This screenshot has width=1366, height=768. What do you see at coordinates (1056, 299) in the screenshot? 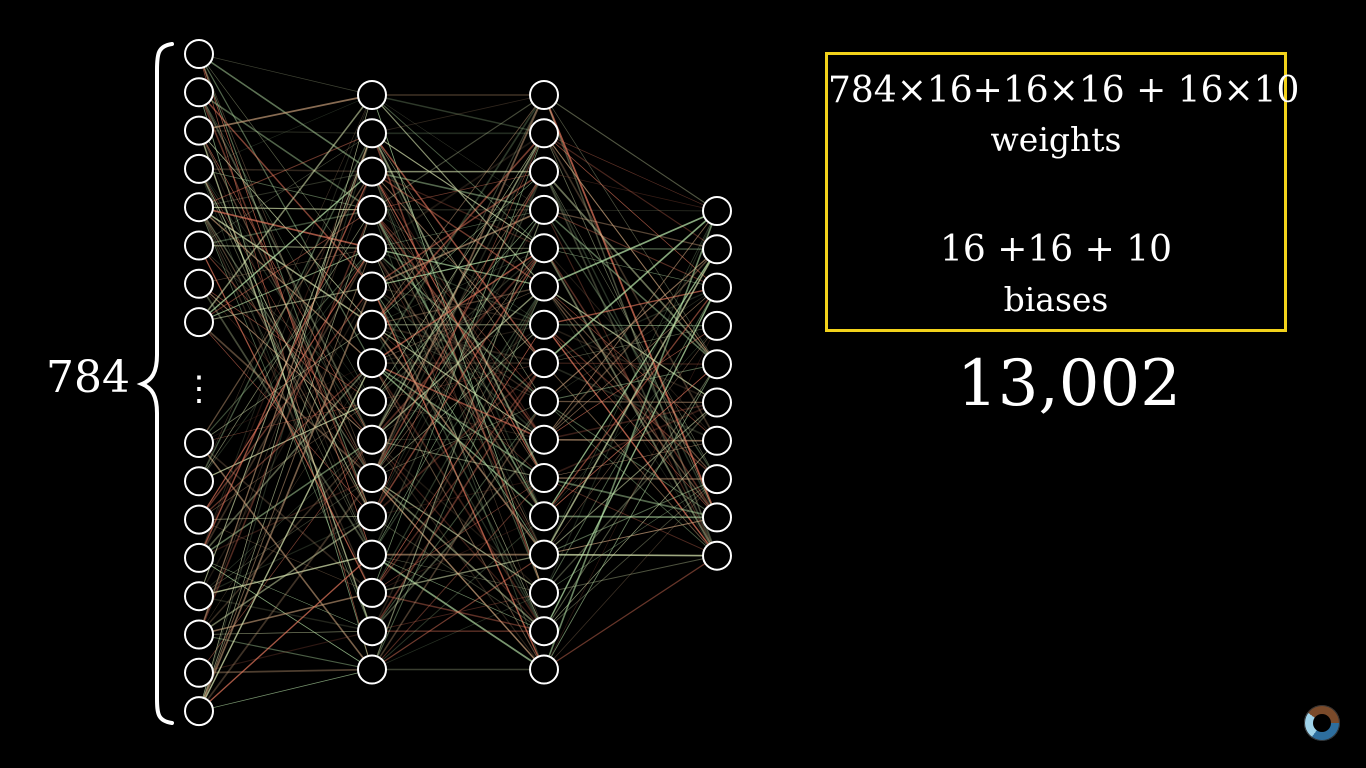
I see `biases-label: biases` at bounding box center [1056, 299].